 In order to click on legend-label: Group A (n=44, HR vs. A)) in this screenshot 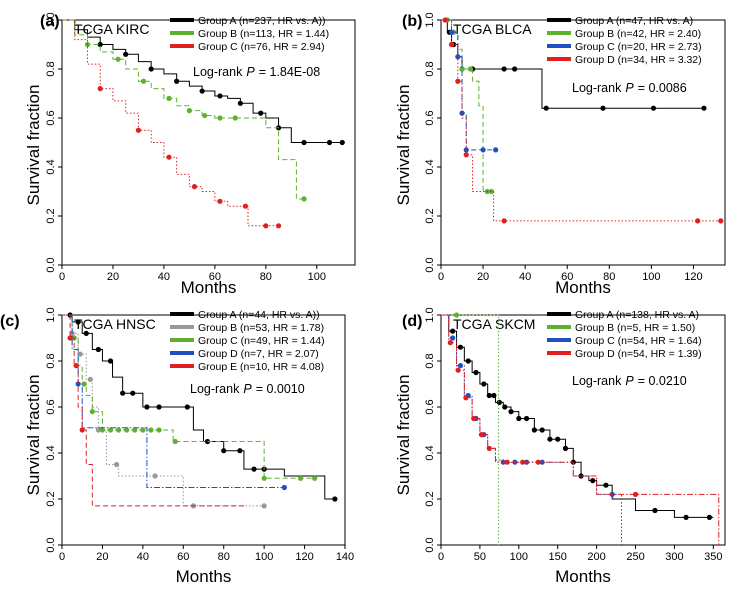, I will do `click(259, 315)`.